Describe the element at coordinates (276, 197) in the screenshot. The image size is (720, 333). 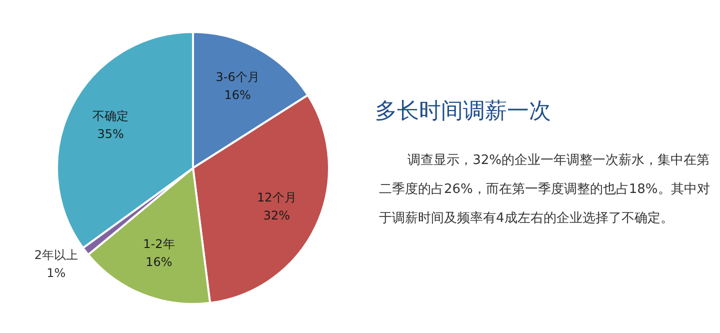
I see `slice-label: 12个月` at that location.